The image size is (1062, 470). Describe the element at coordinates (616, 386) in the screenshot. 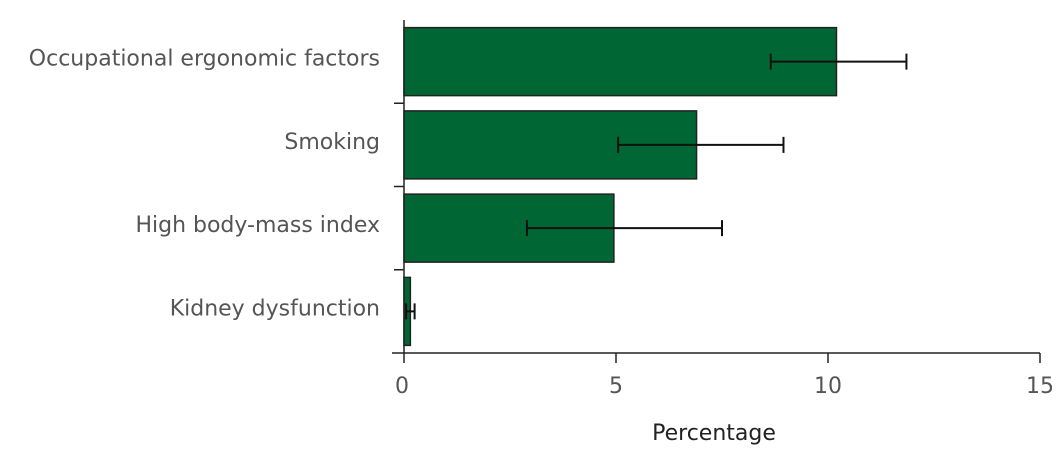

I see `x-tick-label-1: 5` at that location.